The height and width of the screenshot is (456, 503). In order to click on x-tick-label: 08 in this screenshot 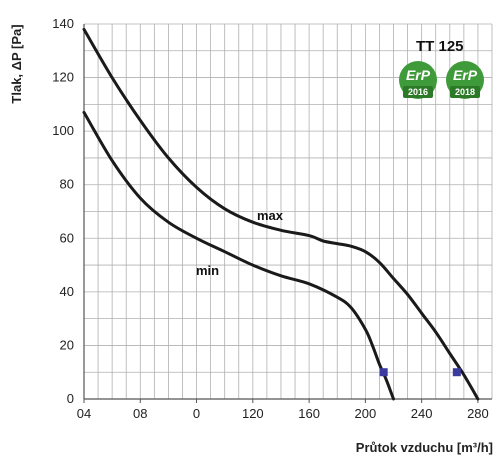, I will do `click(140, 413)`.